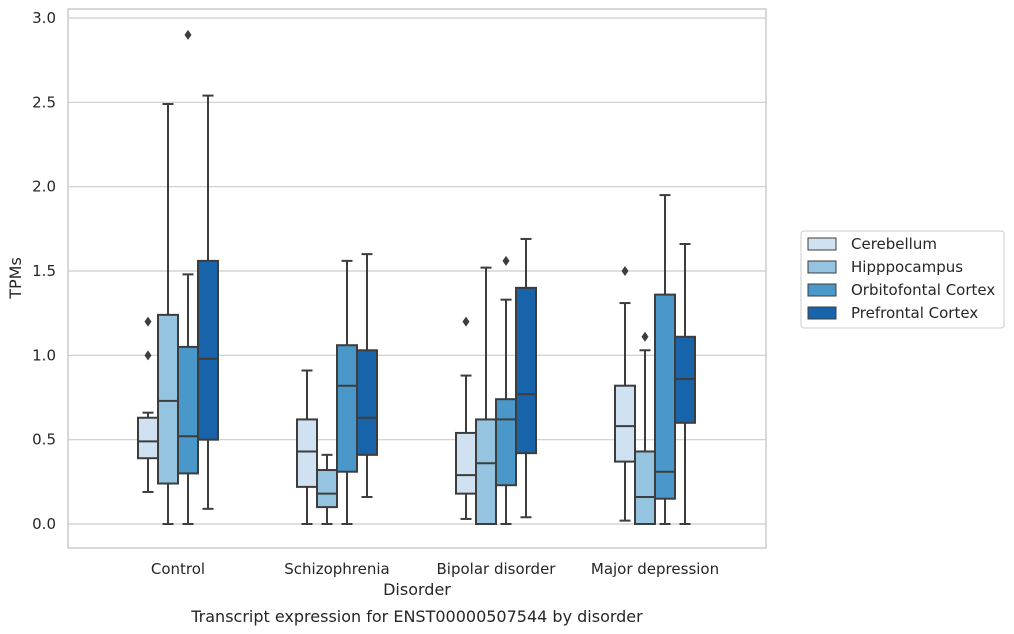 The image size is (1014, 634). What do you see at coordinates (655, 569) in the screenshot?
I see `x-tick-label: Major depression` at bounding box center [655, 569].